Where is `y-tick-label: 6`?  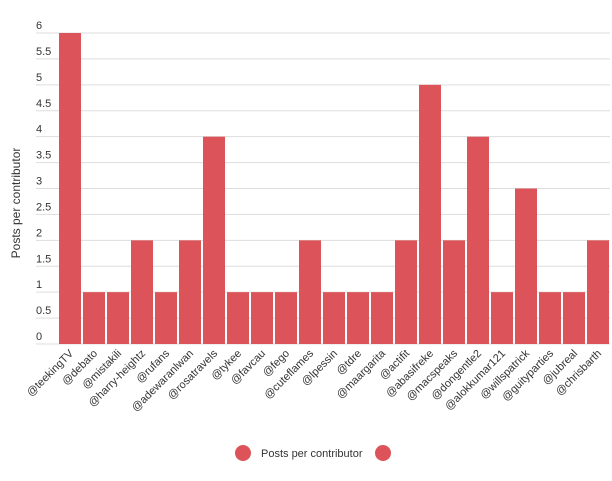
y-tick-label: 6 is located at coordinates (39, 26).